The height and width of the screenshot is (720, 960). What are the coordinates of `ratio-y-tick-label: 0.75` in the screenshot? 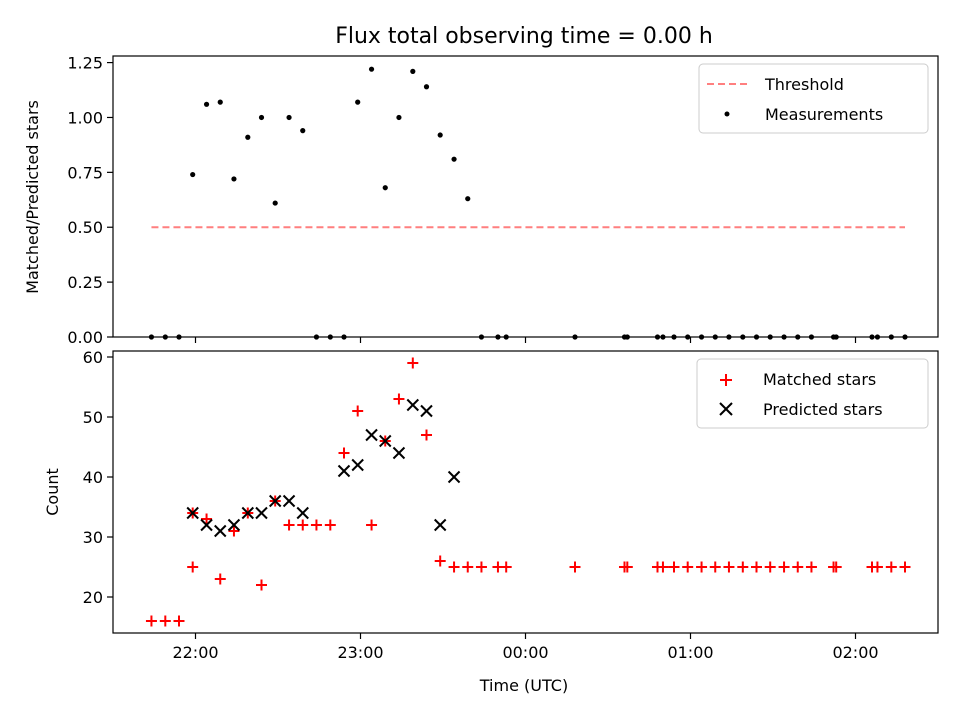 It's located at (85, 172).